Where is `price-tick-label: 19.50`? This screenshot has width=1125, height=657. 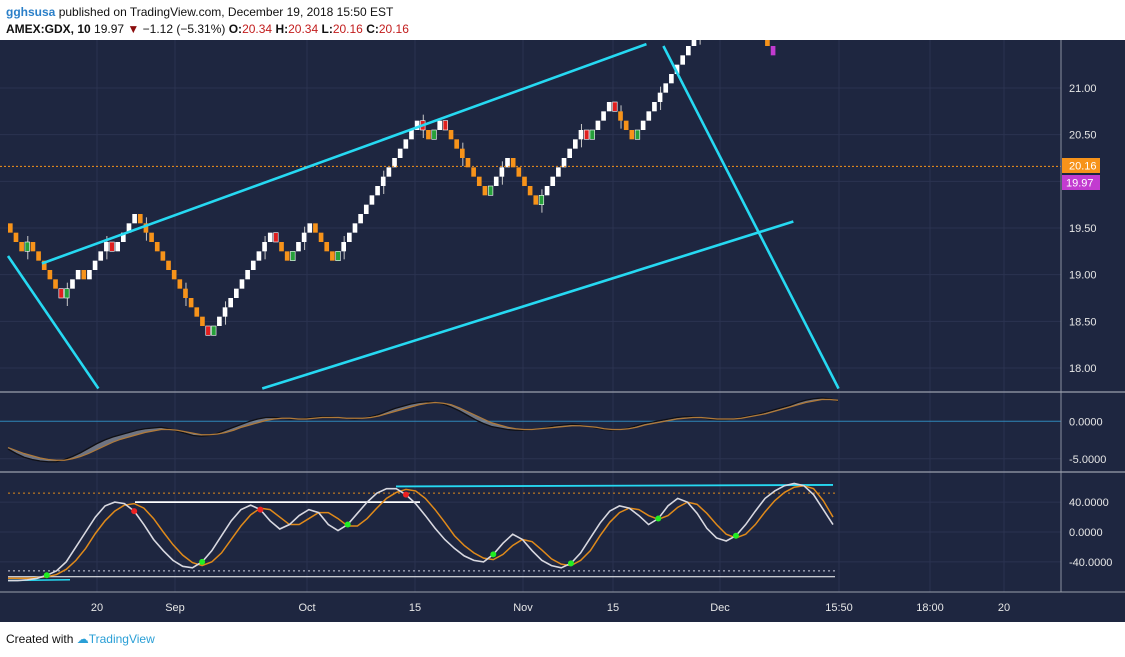 price-tick-label: 19.50 is located at coordinates (1083, 229).